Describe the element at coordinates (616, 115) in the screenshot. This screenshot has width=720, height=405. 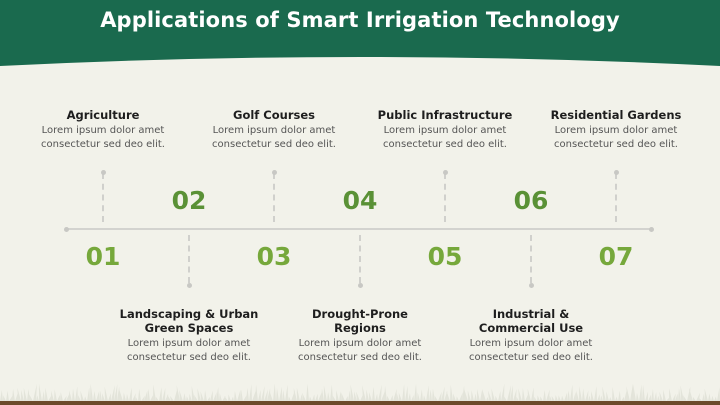
I see `step-title: Residential Gardens` at that location.